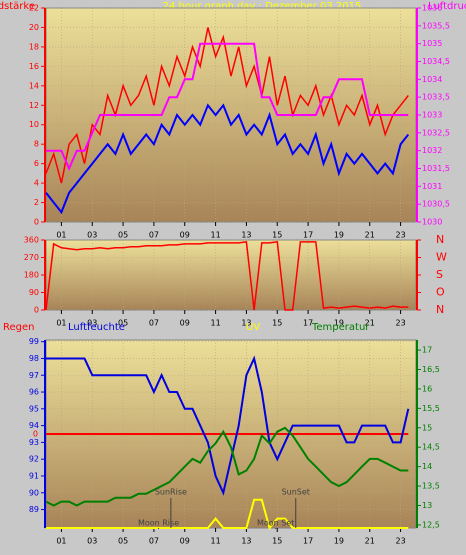 This screenshot has height=555, width=466. I want to click on annotation: SunSet, so click(296, 492).